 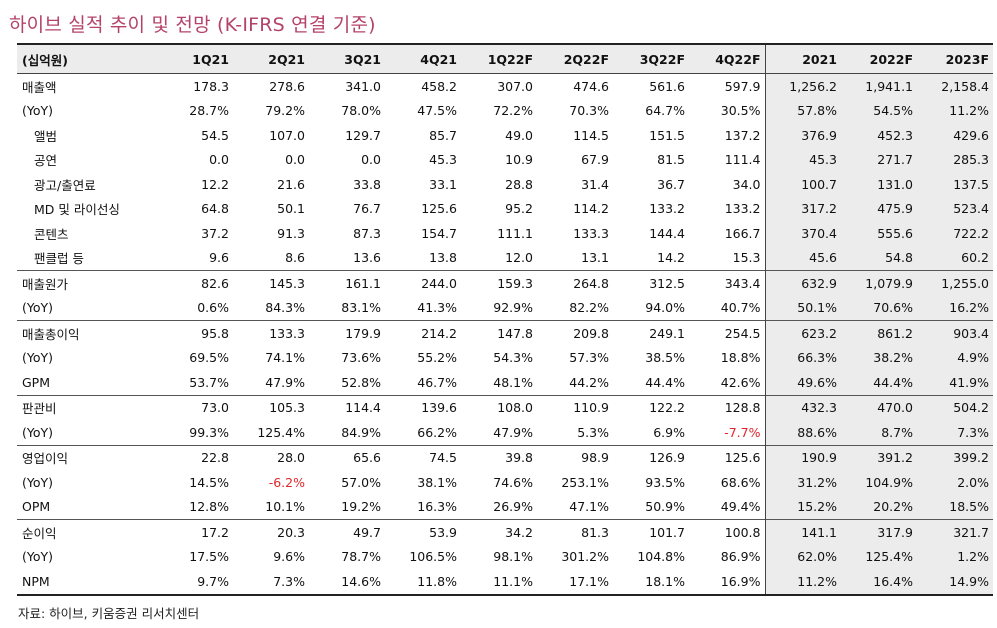 I want to click on table-cell: 474.6, so click(x=591, y=86).